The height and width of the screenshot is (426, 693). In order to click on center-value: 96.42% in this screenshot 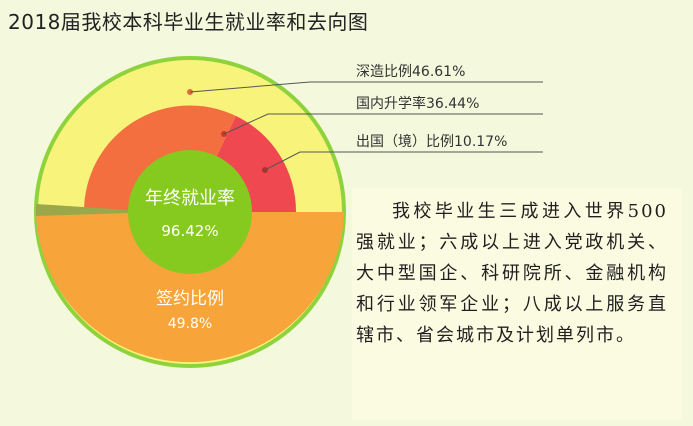, I will do `click(189, 231)`.